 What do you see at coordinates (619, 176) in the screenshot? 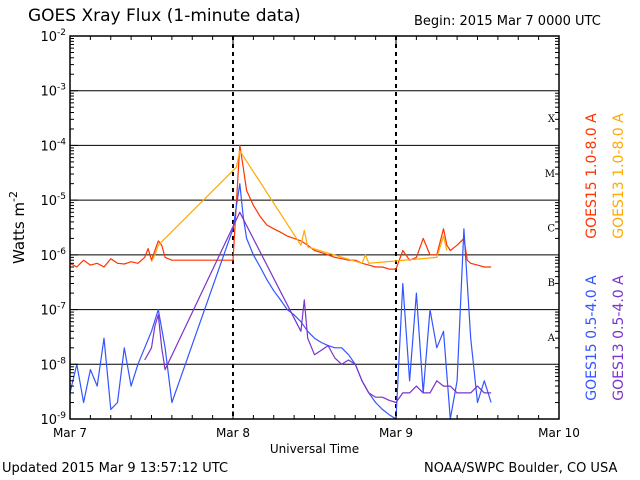
I see `legend-entry: GOES13 1.0-8.0 A` at bounding box center [619, 176].